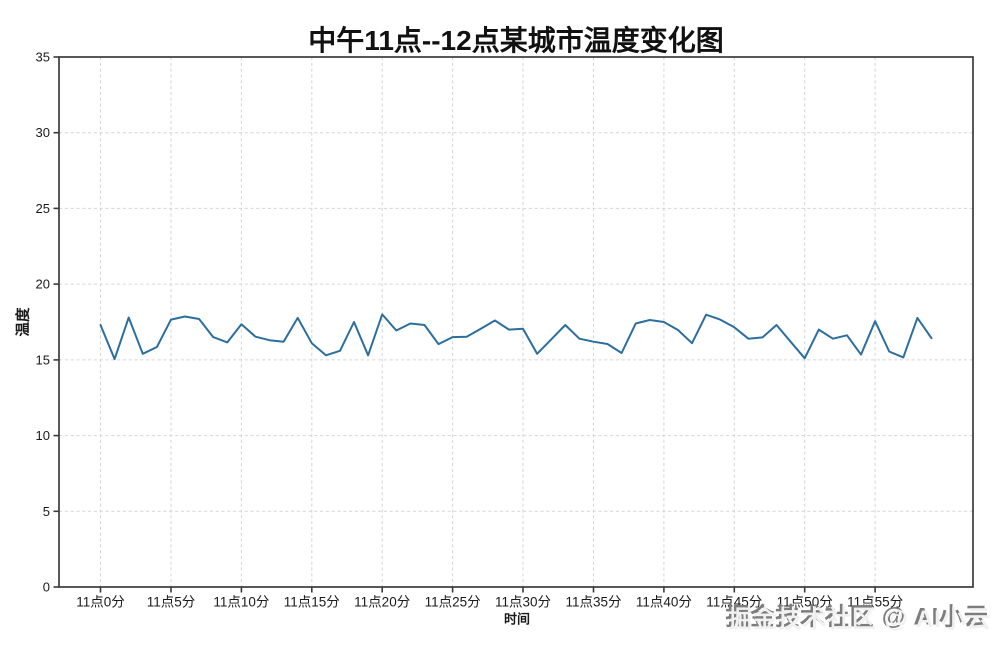 This screenshot has height=654, width=1000. I want to click on svg-text: 11点25分, so click(453, 602).